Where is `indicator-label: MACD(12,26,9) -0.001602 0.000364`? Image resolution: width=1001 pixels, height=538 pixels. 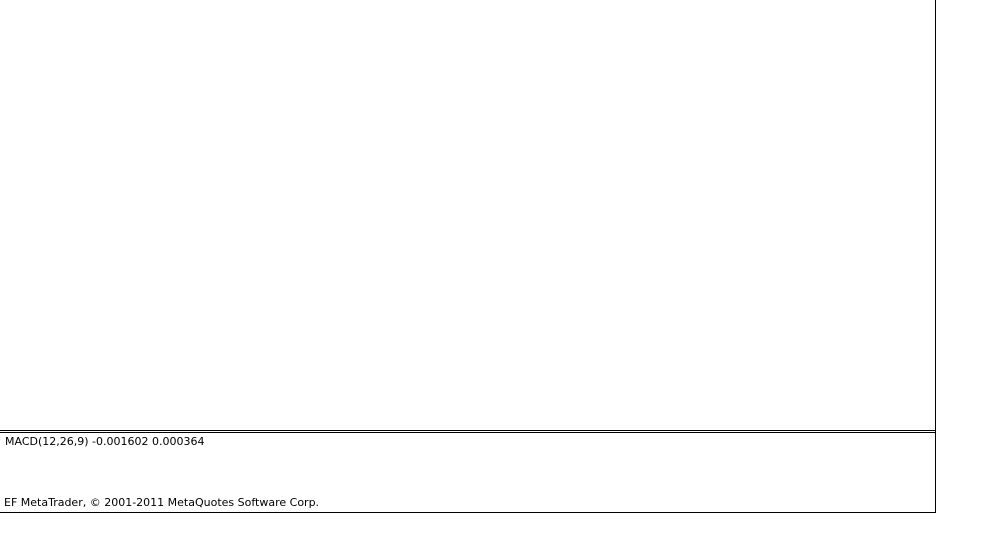 indicator-label: MACD(12,26,9) -0.001602 0.000364 is located at coordinates (104, 441).